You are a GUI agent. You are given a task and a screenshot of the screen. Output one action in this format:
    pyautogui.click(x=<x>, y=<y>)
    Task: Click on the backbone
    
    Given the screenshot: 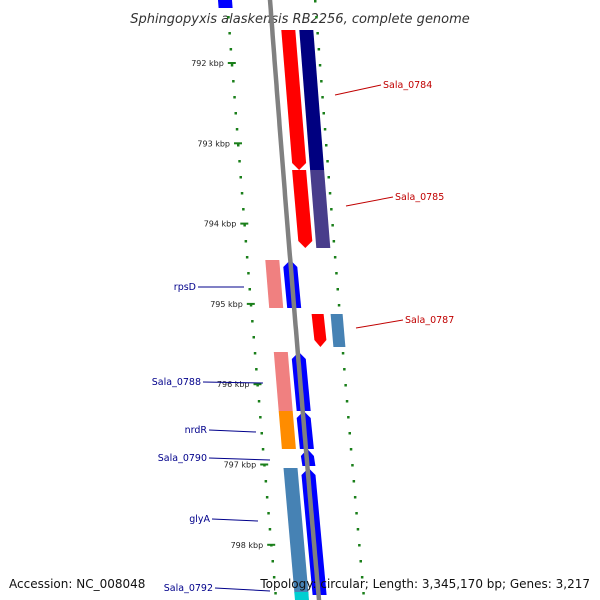 What is the action you would take?
    pyautogui.click(x=294, y=300)
    